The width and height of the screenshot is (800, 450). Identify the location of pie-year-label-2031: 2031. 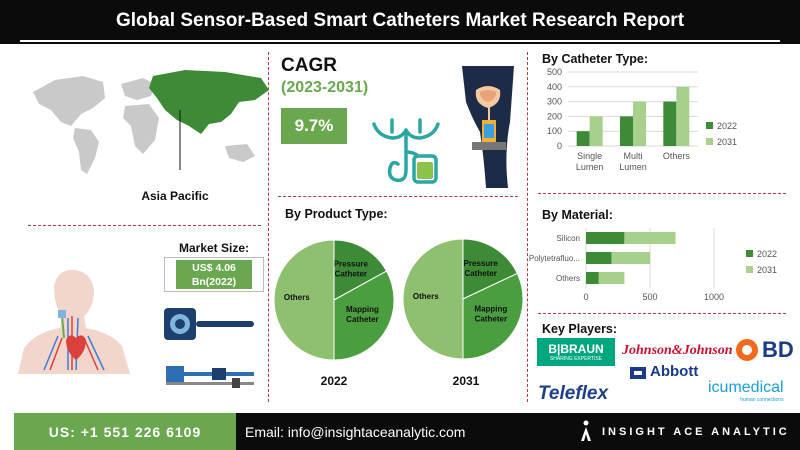
(466, 381).